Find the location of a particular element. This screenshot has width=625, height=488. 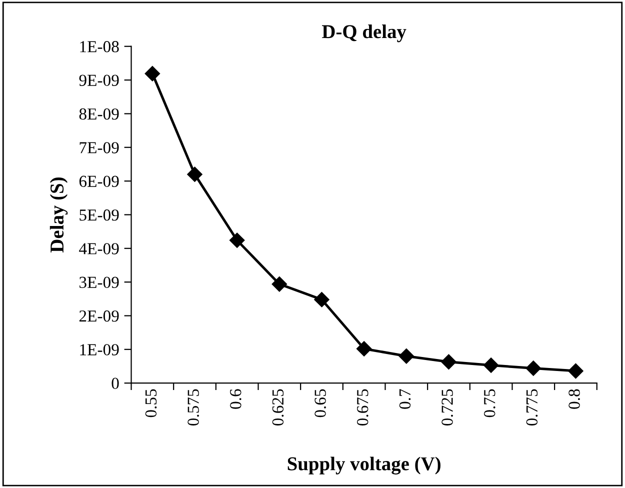

x-tick-label: 0.55 is located at coordinates (151, 403).